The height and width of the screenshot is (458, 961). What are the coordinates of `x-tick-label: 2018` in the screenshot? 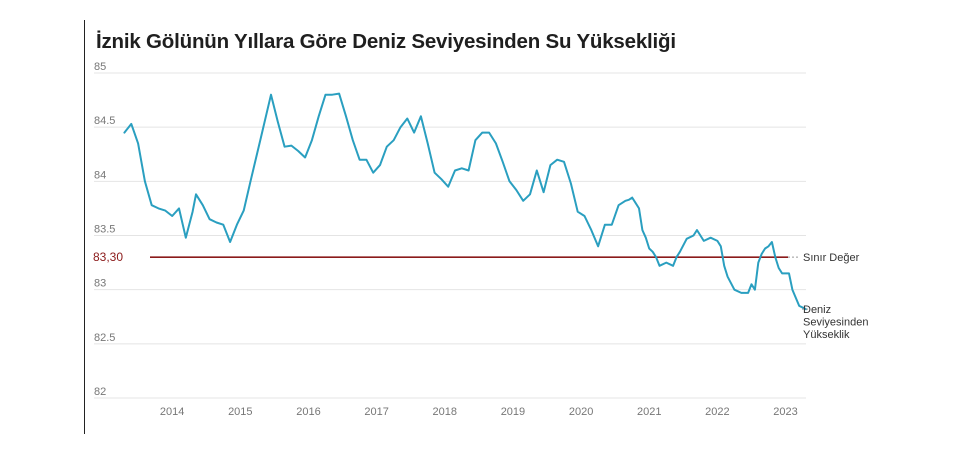 It's located at (445, 412).